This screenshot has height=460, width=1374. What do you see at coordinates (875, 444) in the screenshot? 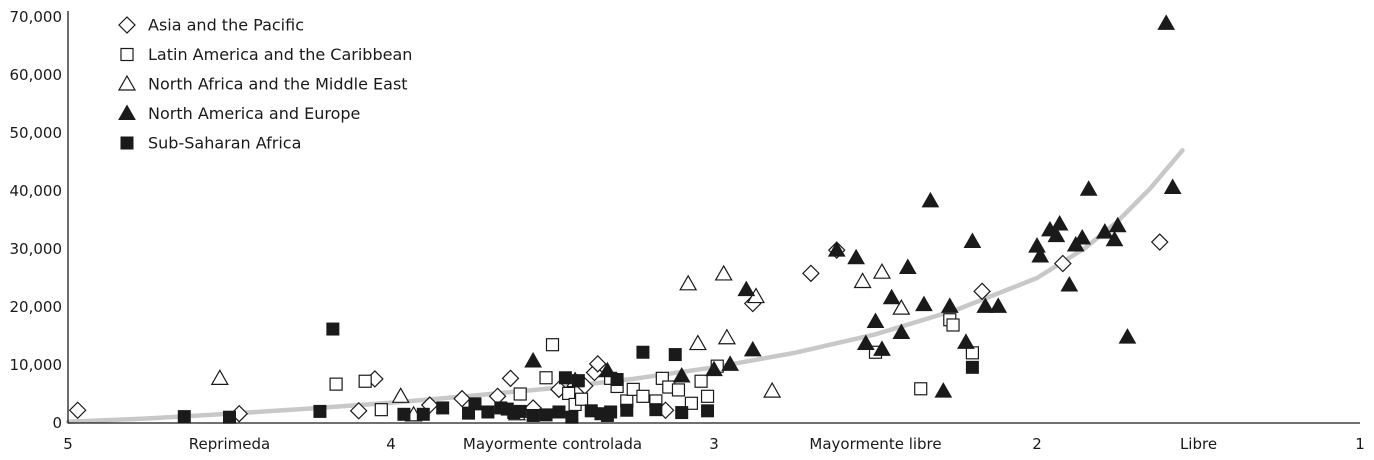
I see `x-category-label: Mayormente libre` at bounding box center [875, 444].